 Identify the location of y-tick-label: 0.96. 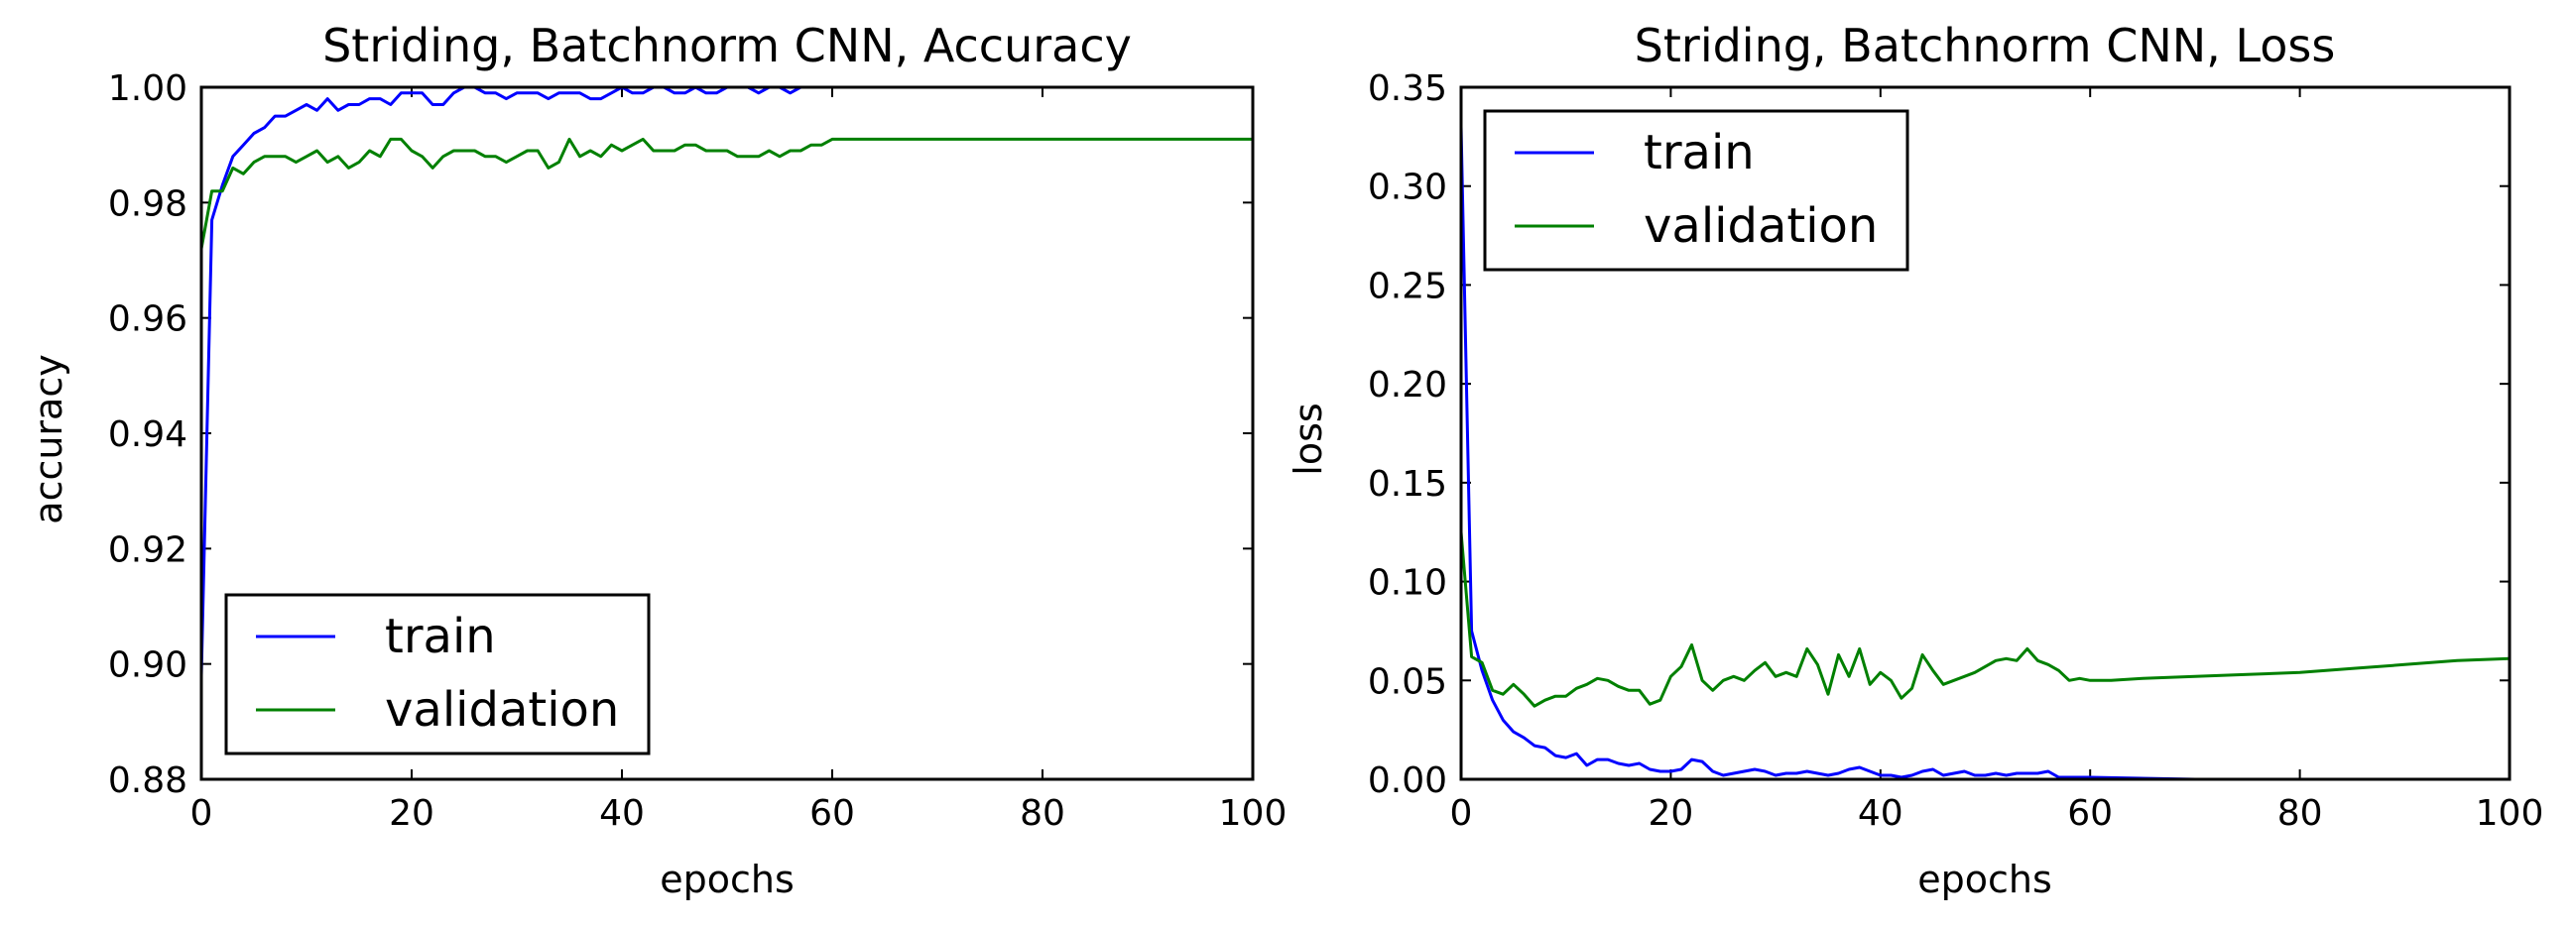
(147, 319).